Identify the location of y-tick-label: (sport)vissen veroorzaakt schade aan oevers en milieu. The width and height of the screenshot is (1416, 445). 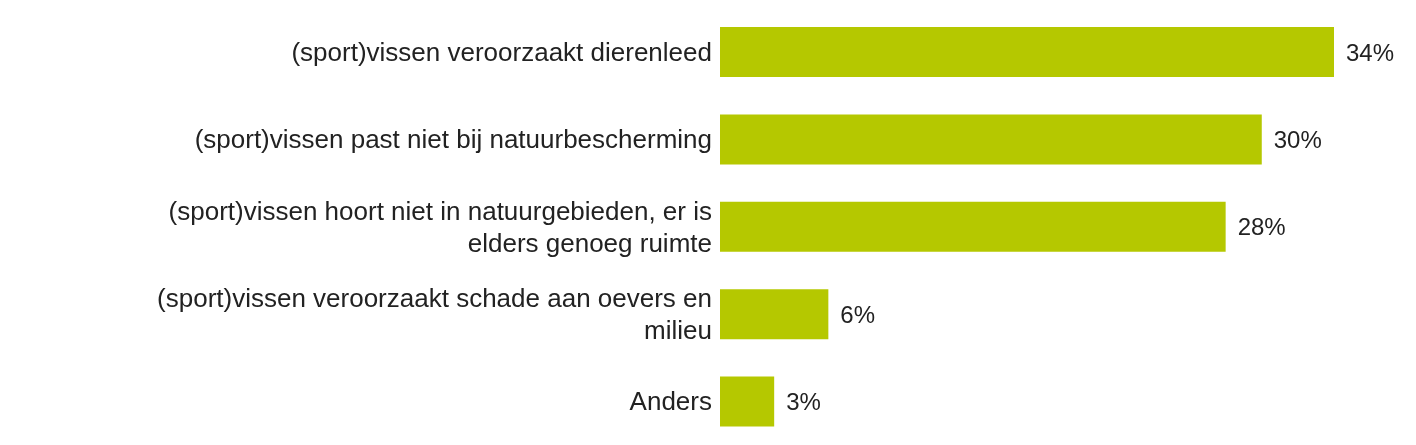
(434, 313).